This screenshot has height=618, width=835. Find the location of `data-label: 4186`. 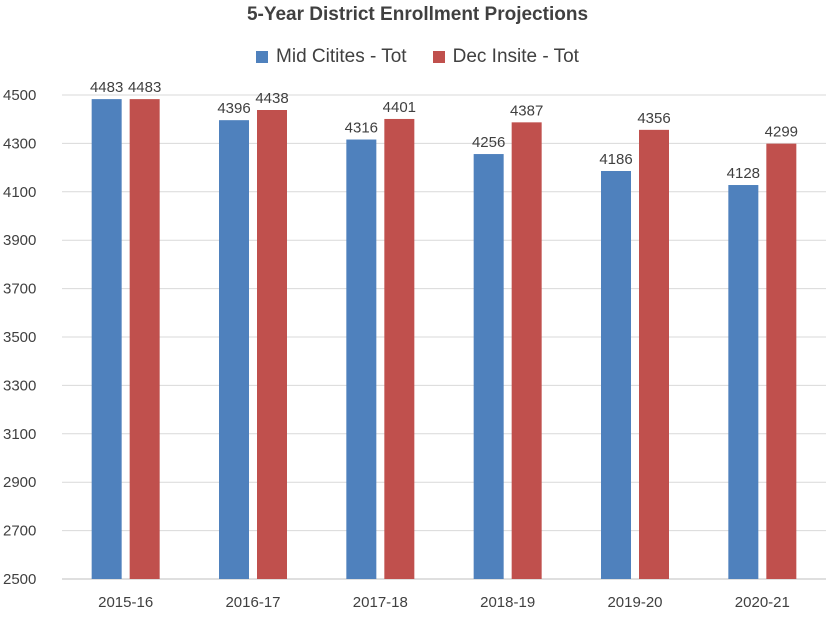

data-label: 4186 is located at coordinates (615, 159).